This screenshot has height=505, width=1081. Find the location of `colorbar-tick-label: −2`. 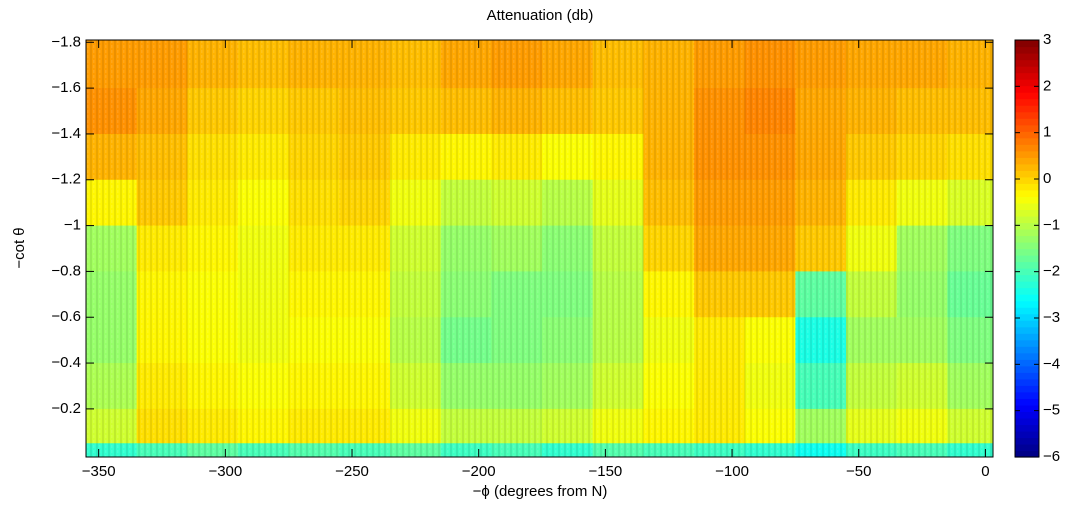

colorbar-tick-label: −2 is located at coordinates (1051, 271).